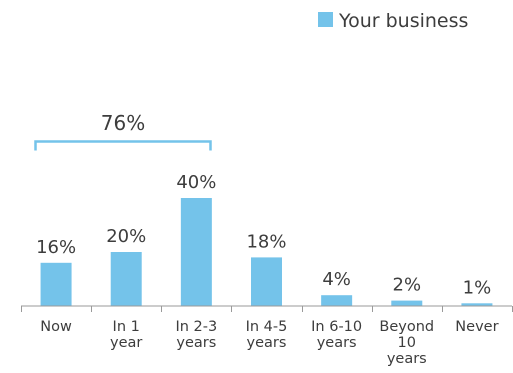 This screenshot has height=373, width=513. Describe the element at coordinates (403, 21) in the screenshot. I see `legend-label: Your business` at that location.